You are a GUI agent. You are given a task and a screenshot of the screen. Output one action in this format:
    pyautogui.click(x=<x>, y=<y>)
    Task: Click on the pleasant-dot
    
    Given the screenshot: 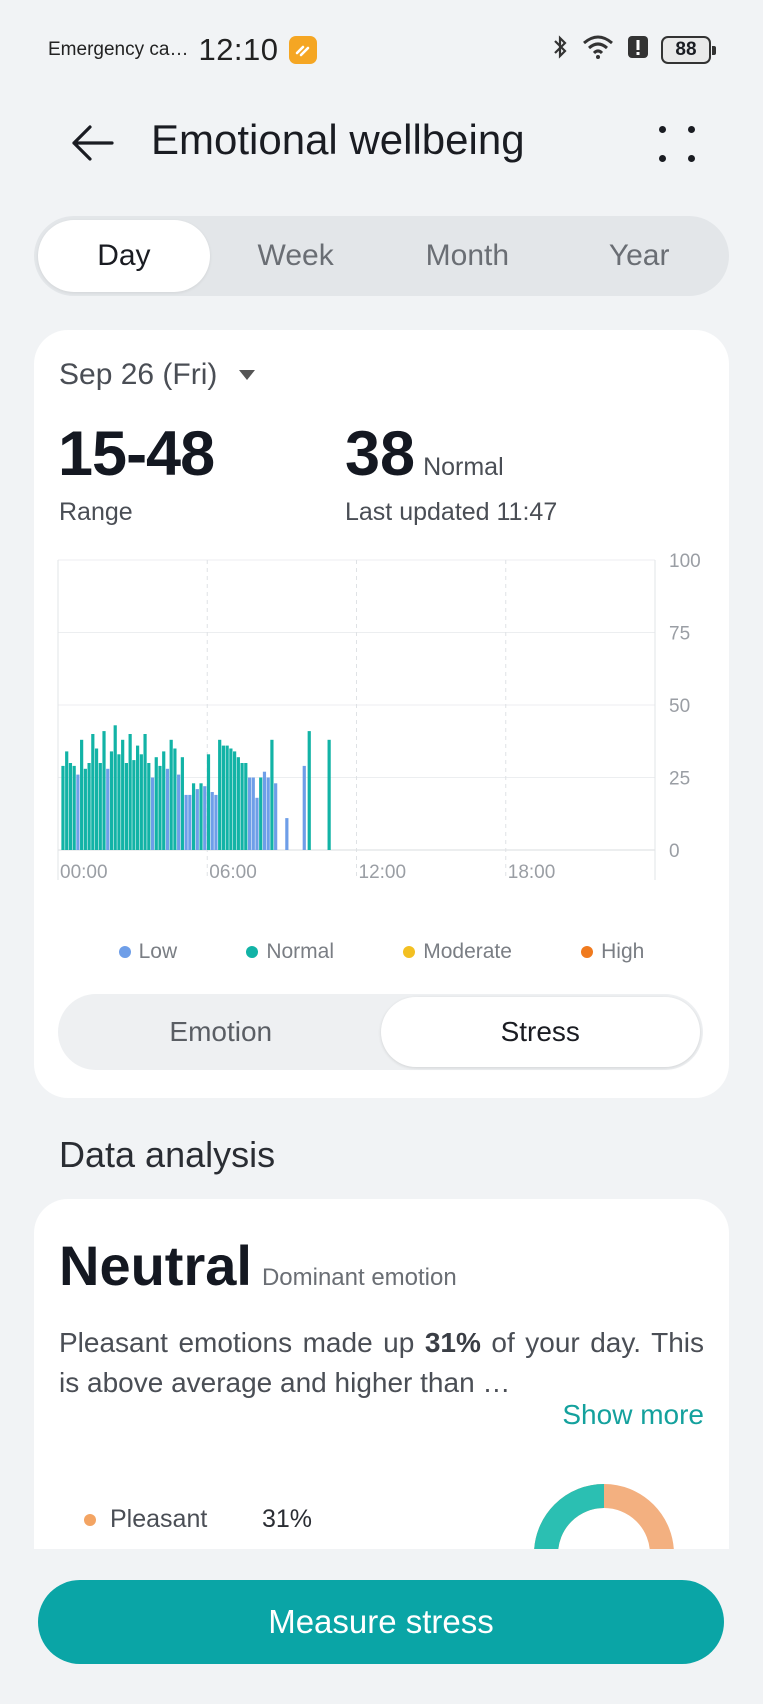 What is the action you would take?
    pyautogui.click(x=90, y=1519)
    